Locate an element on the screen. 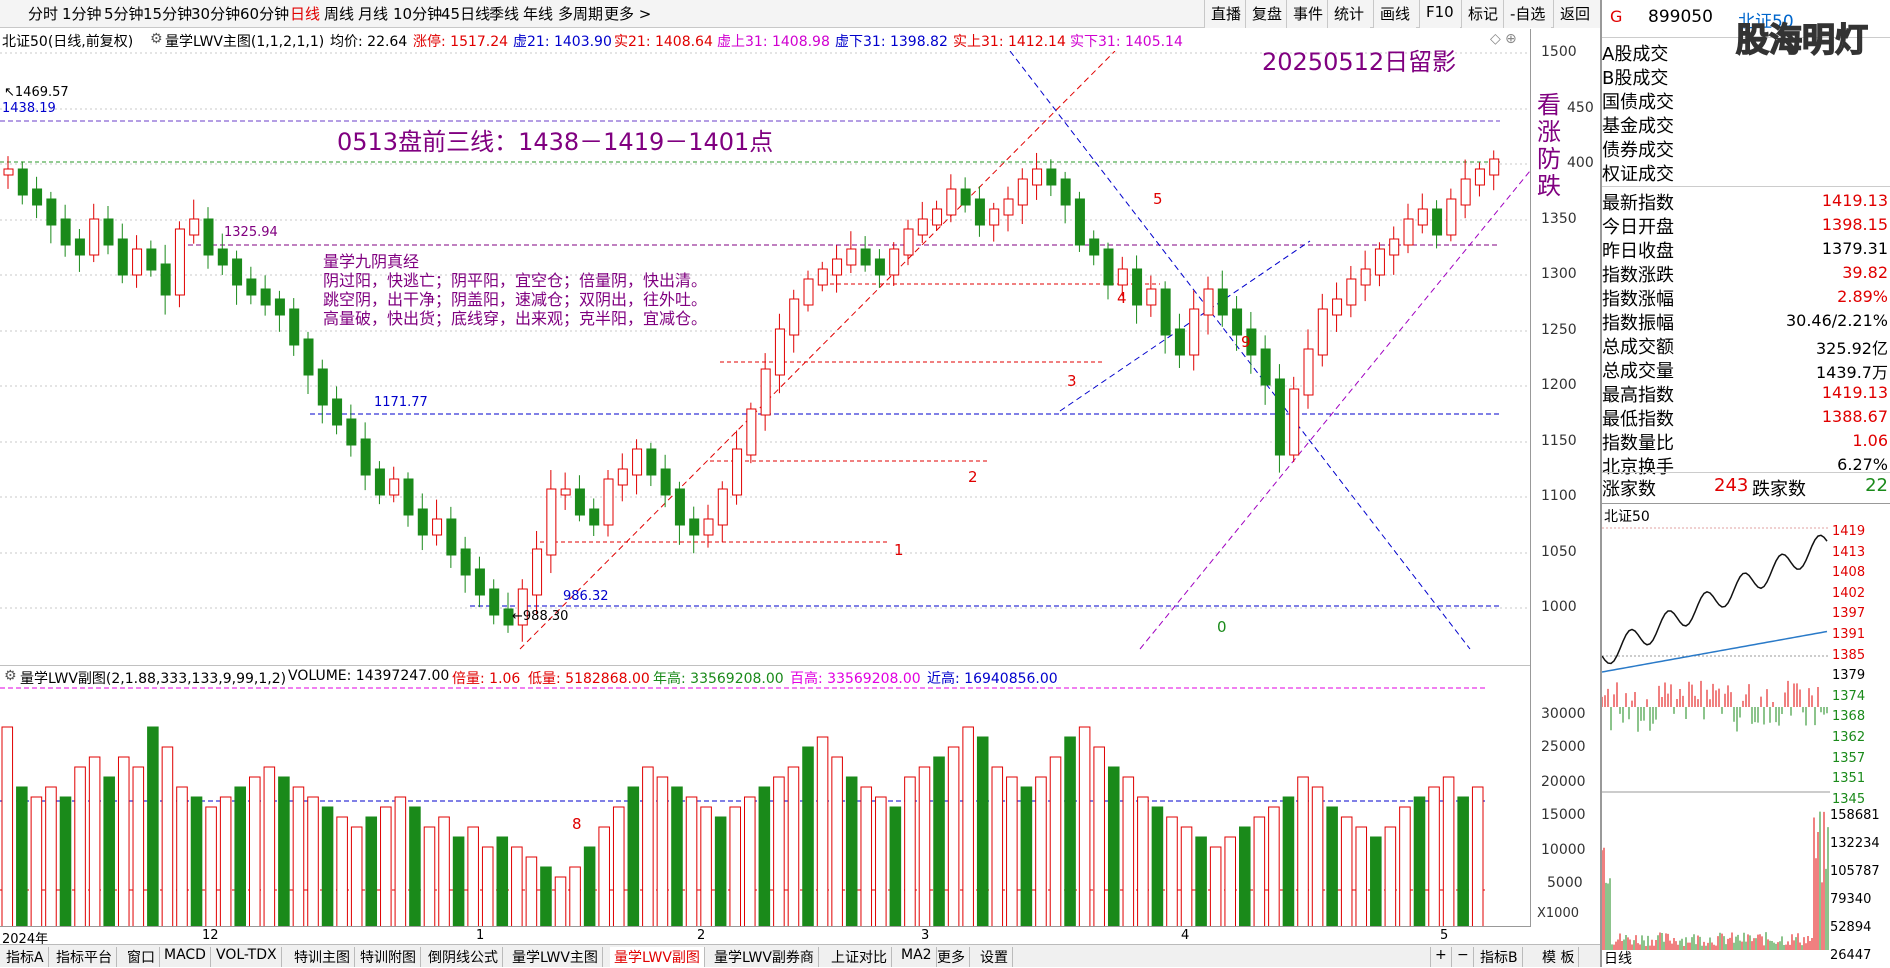  period-45day: 45日线 is located at coordinates (466, 14).